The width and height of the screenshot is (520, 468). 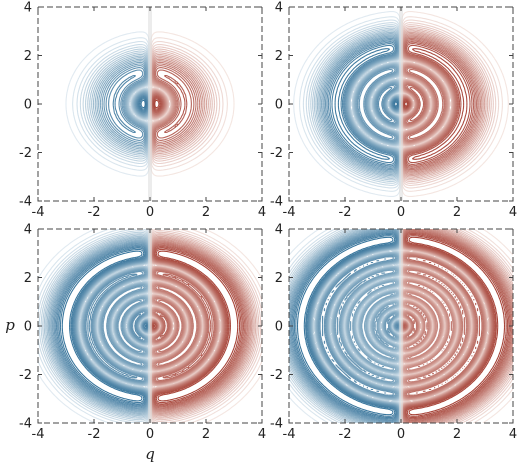 I want to click on y-axis-label: p, so click(x=10, y=325).